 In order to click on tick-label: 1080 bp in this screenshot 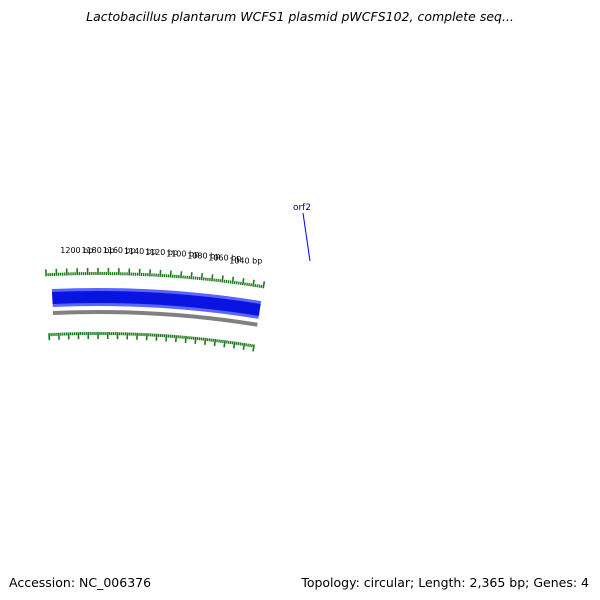, I will do `click(203, 255)`.